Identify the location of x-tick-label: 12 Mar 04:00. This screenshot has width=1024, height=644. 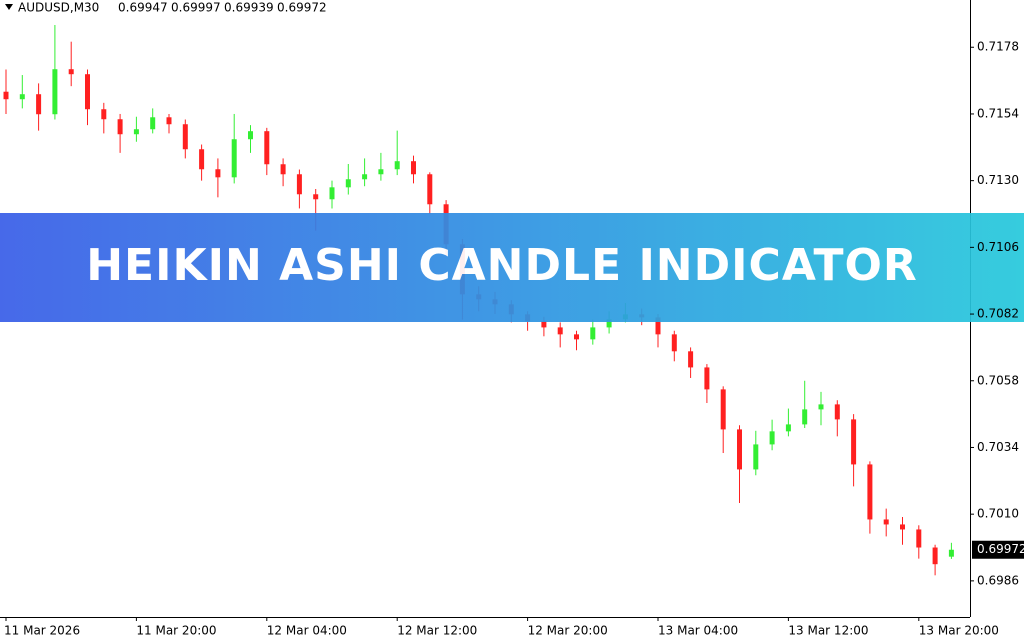
(307, 631).